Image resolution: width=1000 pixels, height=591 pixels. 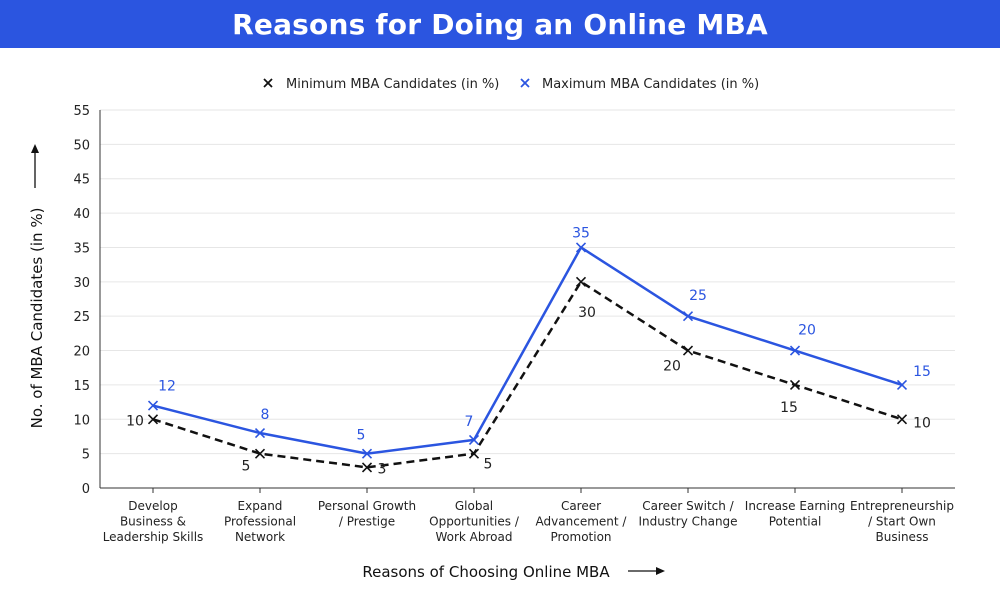 I want to click on x-tick-label: Career Switch / Industry Change, so click(x=687, y=514).